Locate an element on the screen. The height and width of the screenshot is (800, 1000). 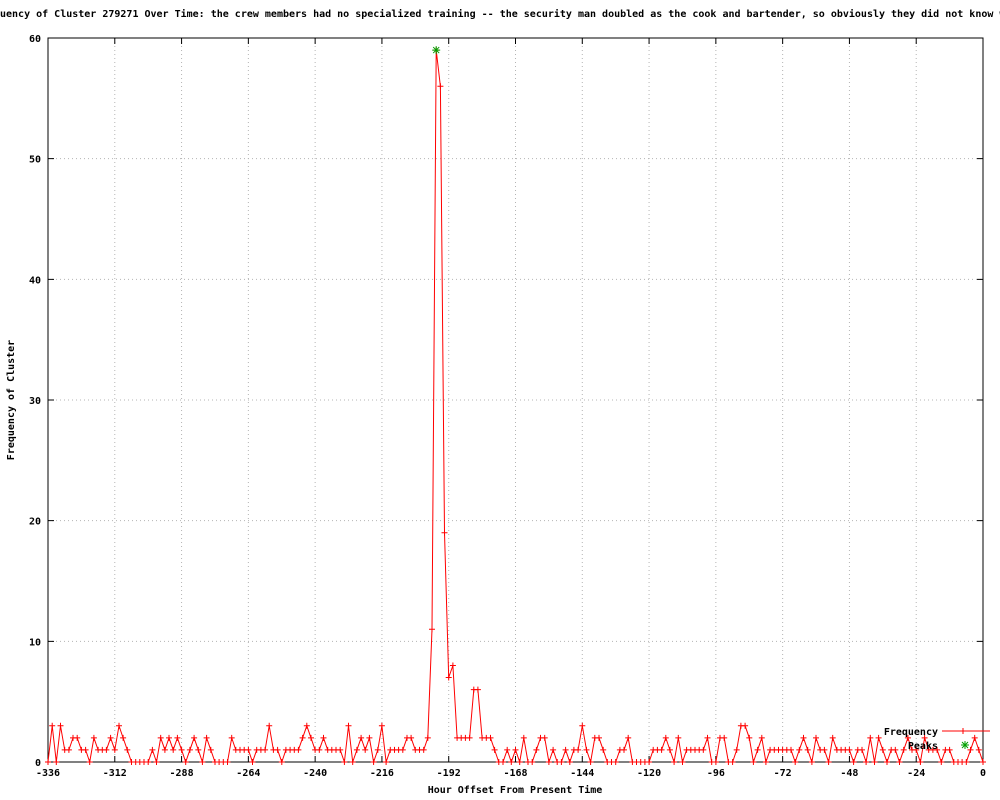
x-tick-label: -192 is located at coordinates (449, 773).